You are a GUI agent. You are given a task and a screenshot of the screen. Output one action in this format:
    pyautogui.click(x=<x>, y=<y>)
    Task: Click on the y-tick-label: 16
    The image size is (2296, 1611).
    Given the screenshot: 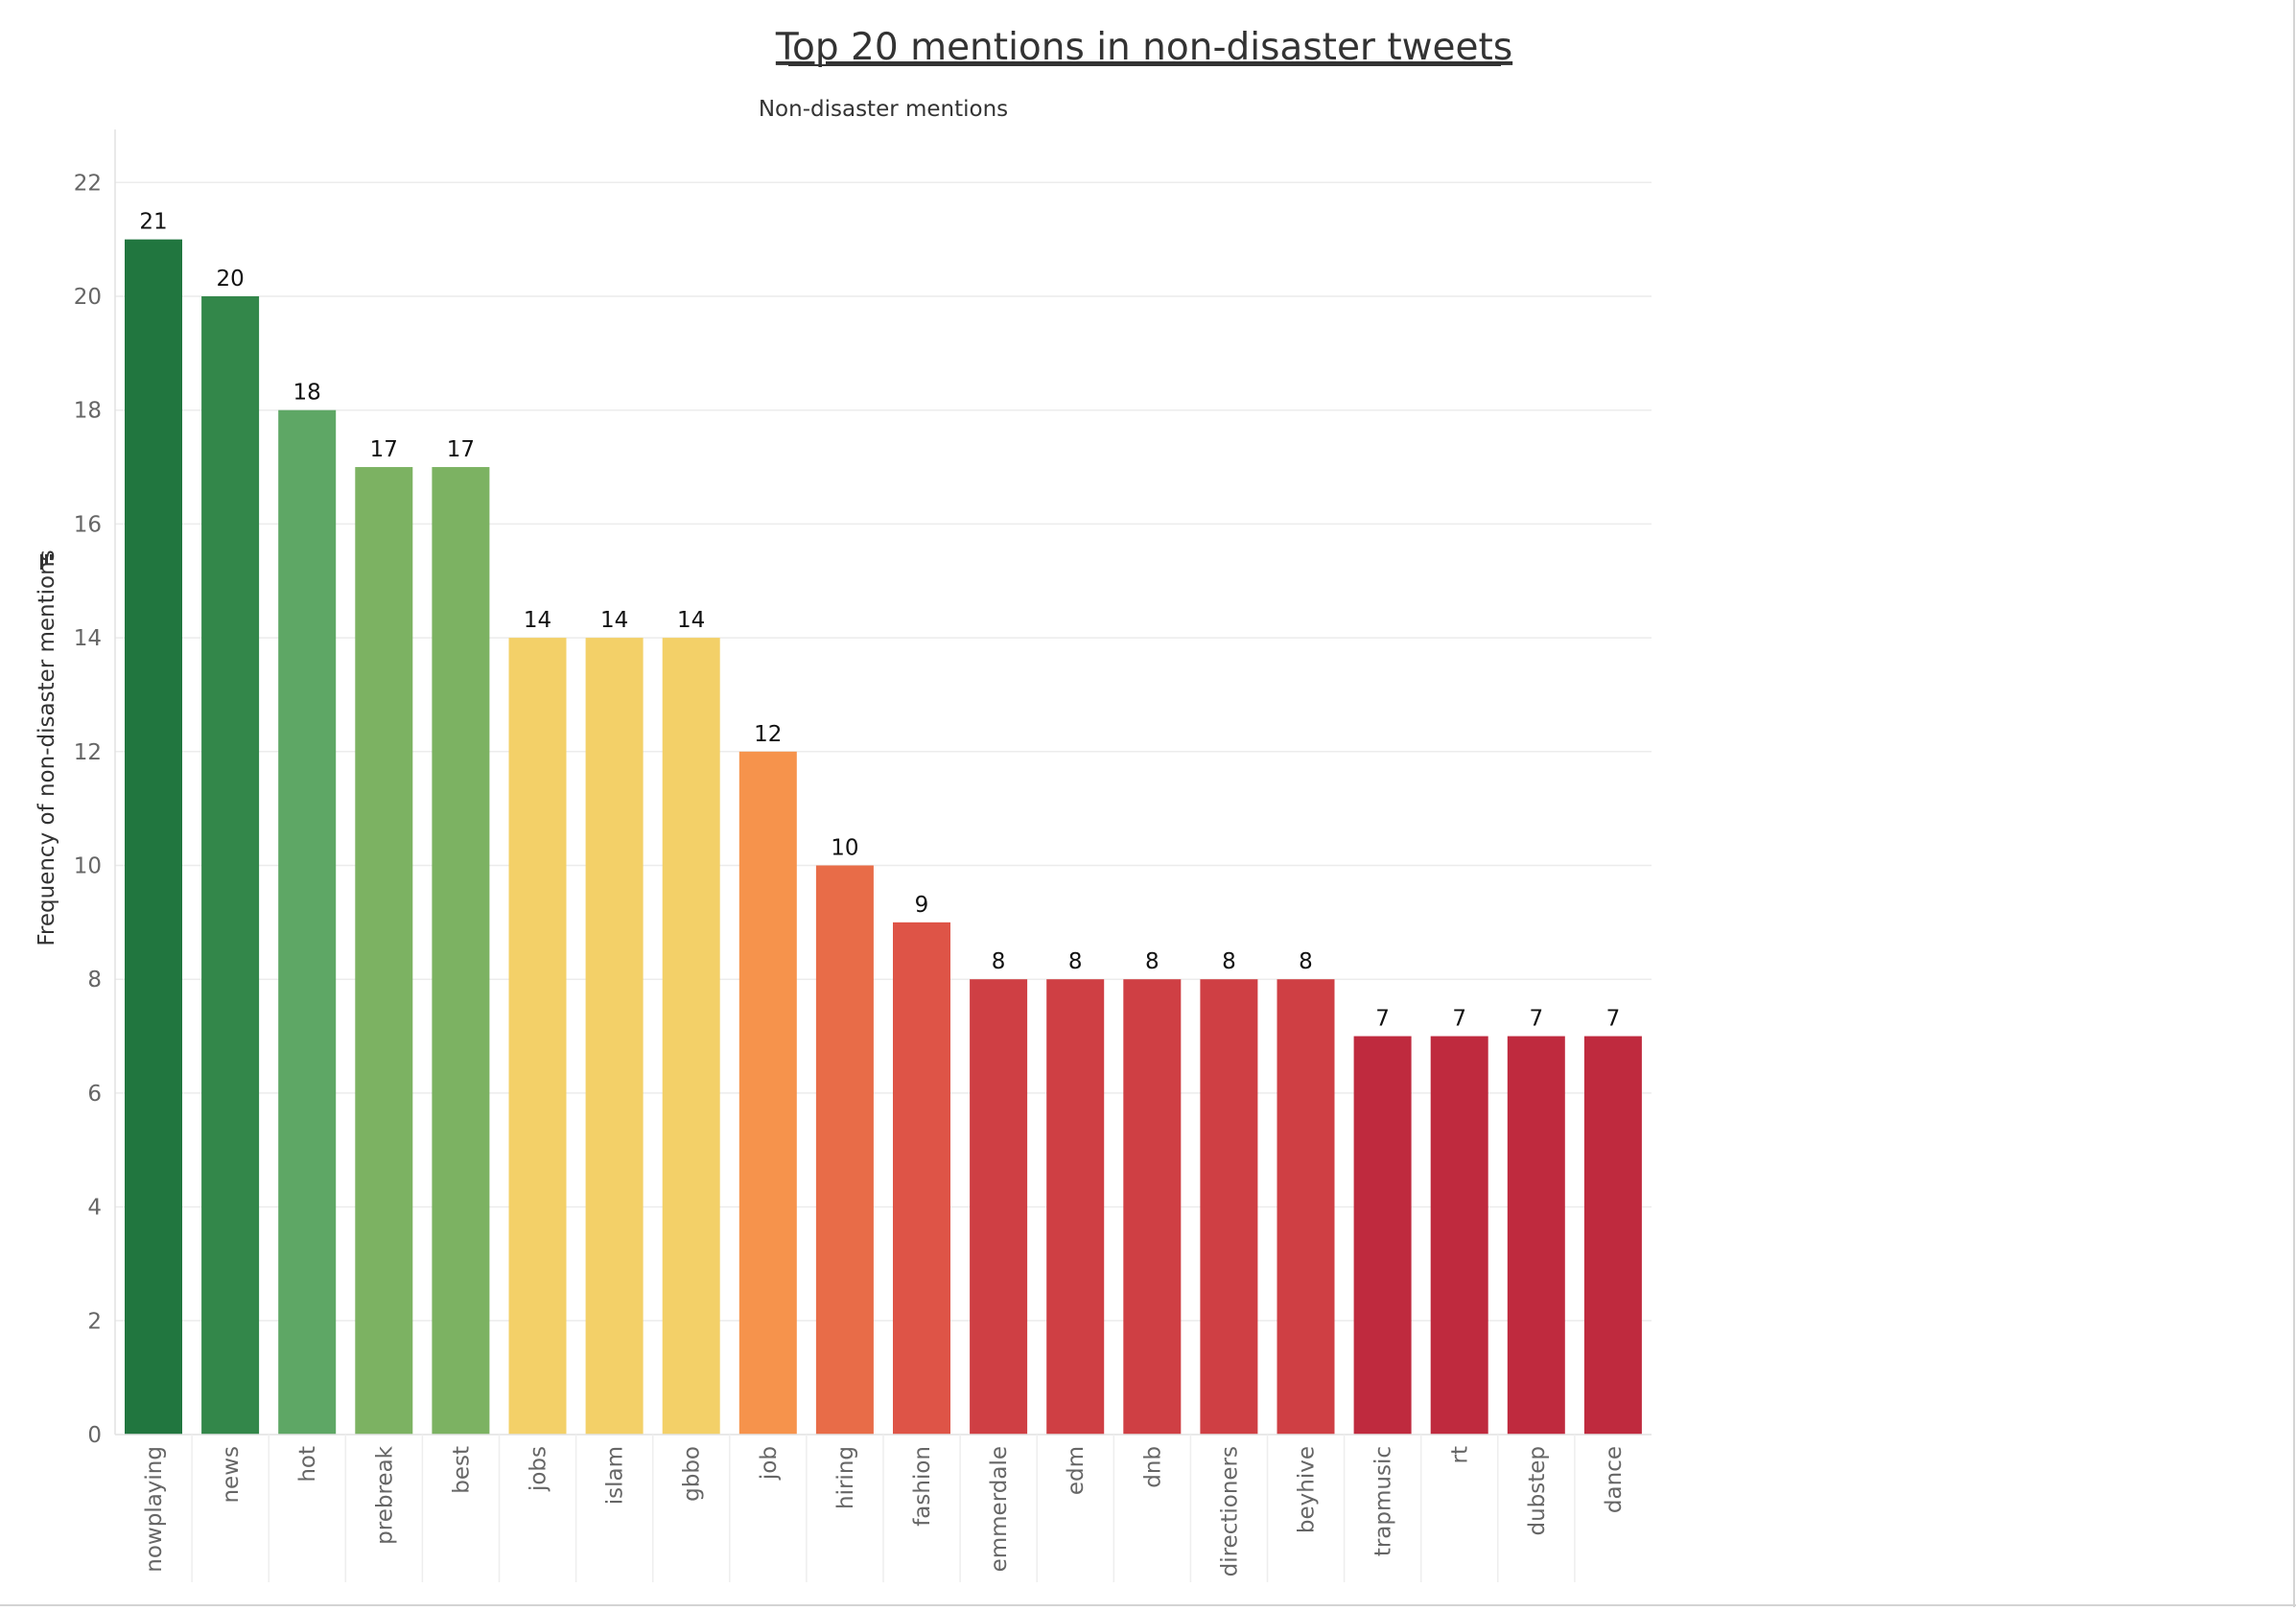 What is the action you would take?
    pyautogui.click(x=88, y=525)
    